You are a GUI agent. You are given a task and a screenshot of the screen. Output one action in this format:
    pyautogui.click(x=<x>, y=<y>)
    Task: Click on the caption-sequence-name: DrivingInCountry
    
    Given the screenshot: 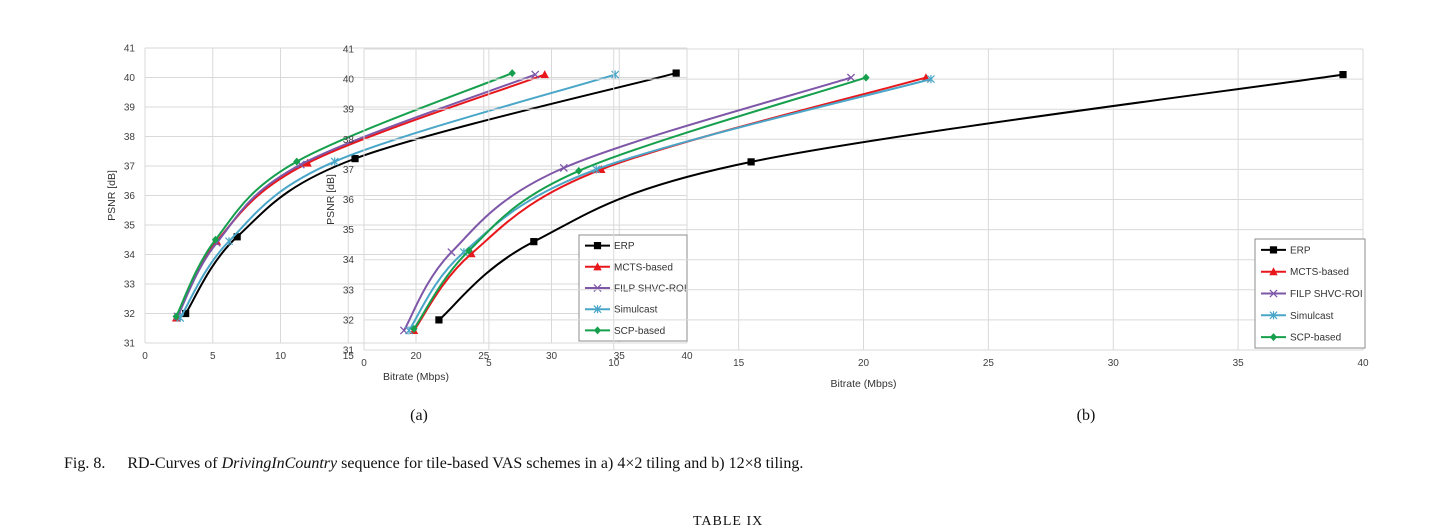 What is the action you would take?
    pyautogui.click(x=279, y=463)
    